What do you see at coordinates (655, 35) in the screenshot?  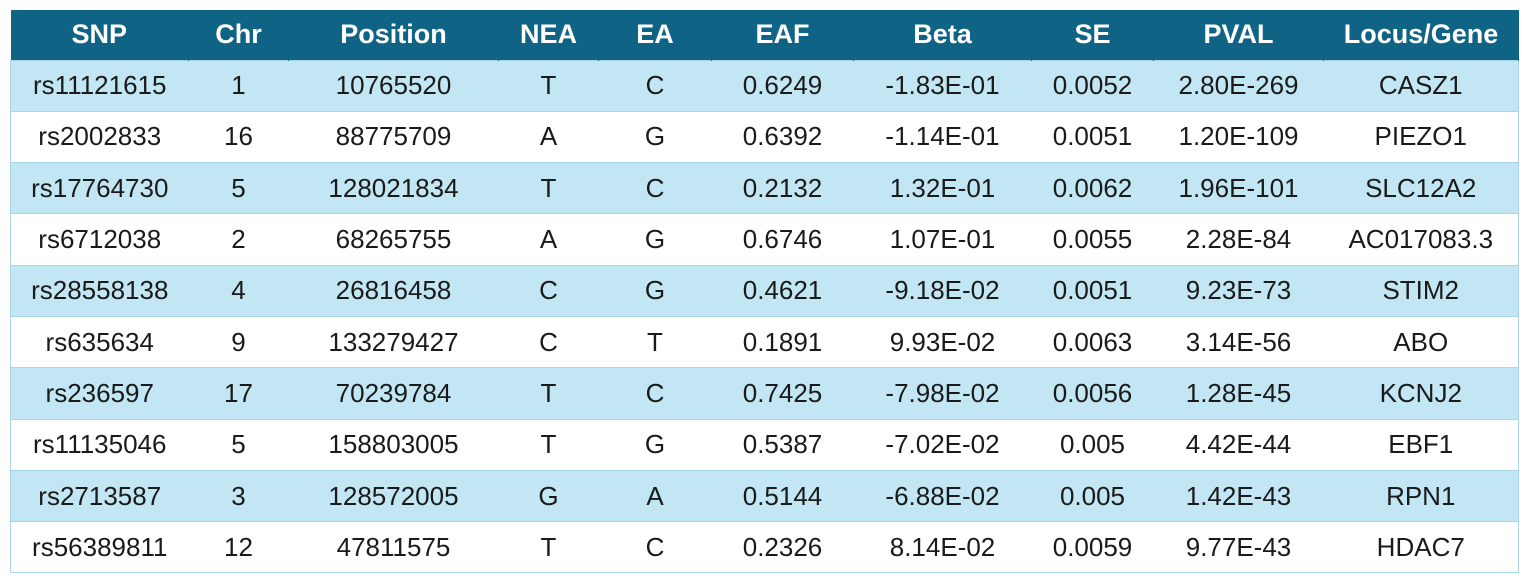 I see `header-ea: EA` at bounding box center [655, 35].